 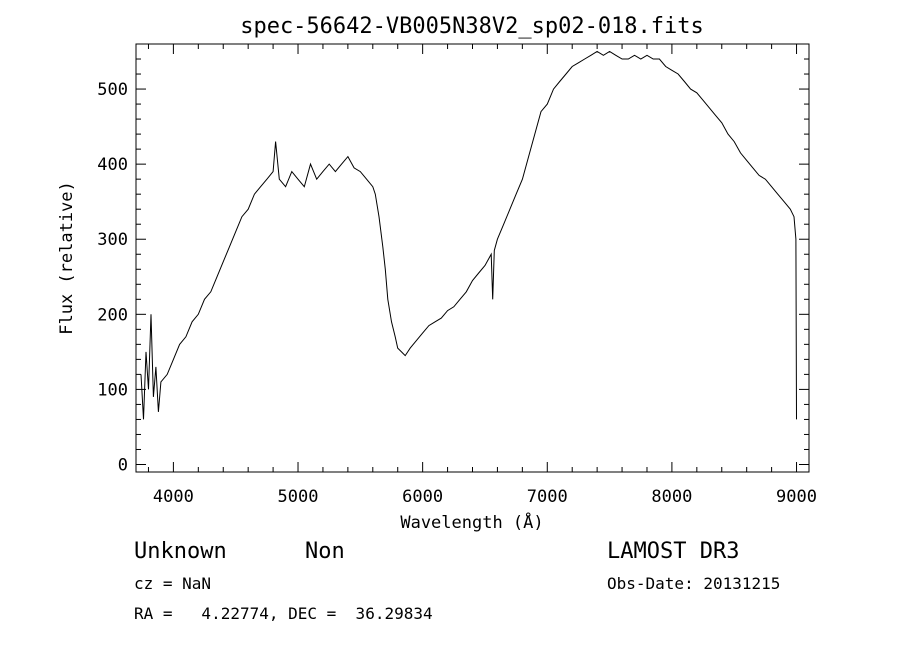 What do you see at coordinates (173, 583) in the screenshot?
I see `redshift-cz: cz = NaN` at bounding box center [173, 583].